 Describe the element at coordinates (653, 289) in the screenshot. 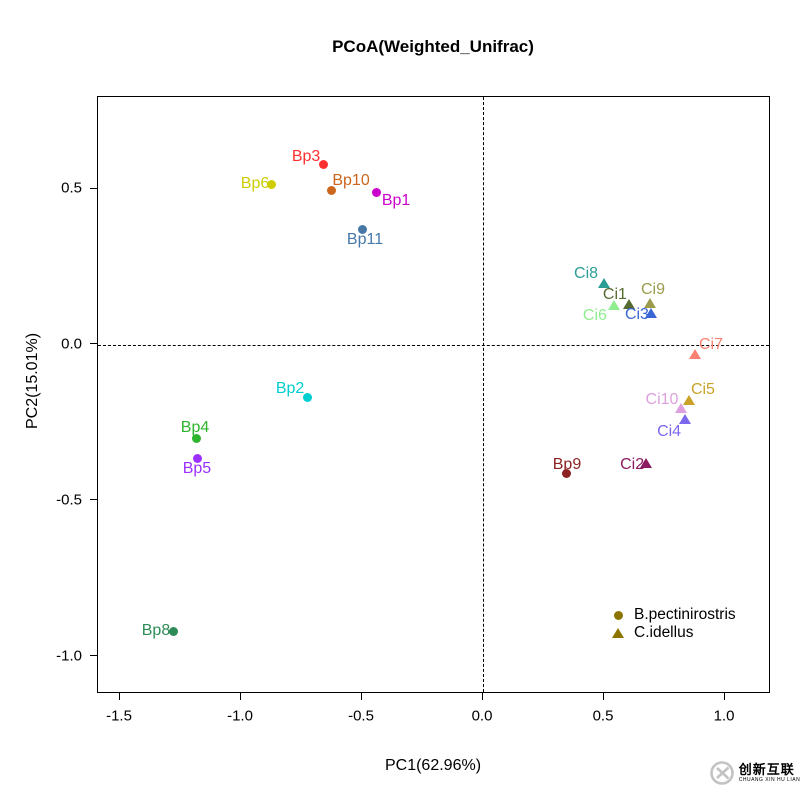

I see `point-label-Ci9: Ci9` at that location.